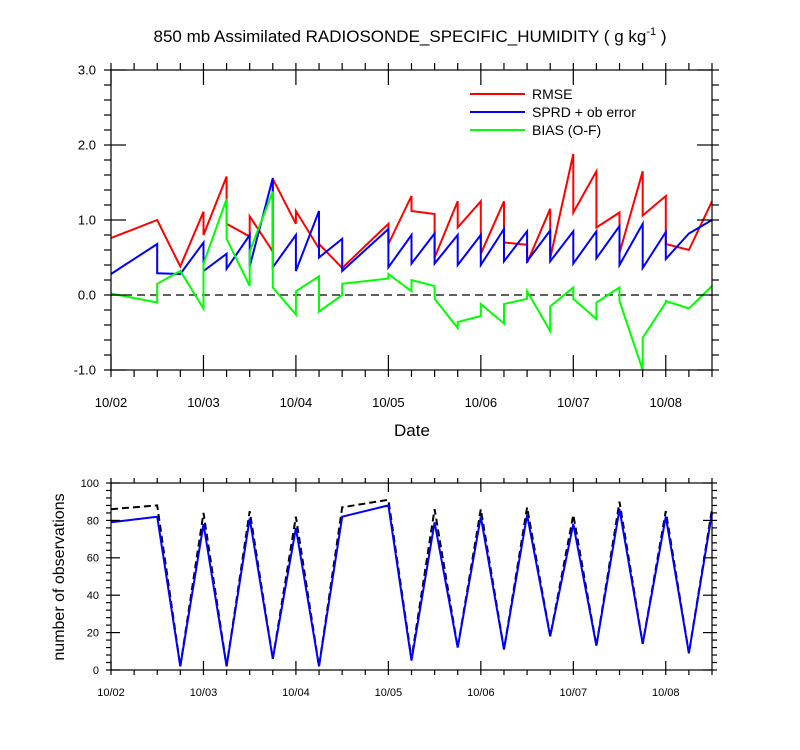  Describe the element at coordinates (93, 559) in the screenshot. I see `y-tick-label: 60` at that location.